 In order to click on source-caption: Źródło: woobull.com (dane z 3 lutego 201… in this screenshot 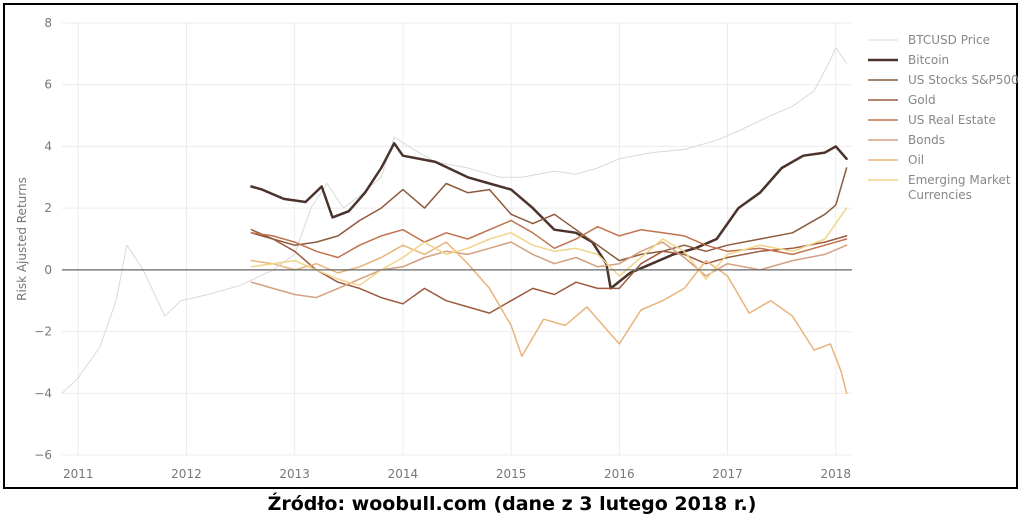, I will do `click(512, 504)`.